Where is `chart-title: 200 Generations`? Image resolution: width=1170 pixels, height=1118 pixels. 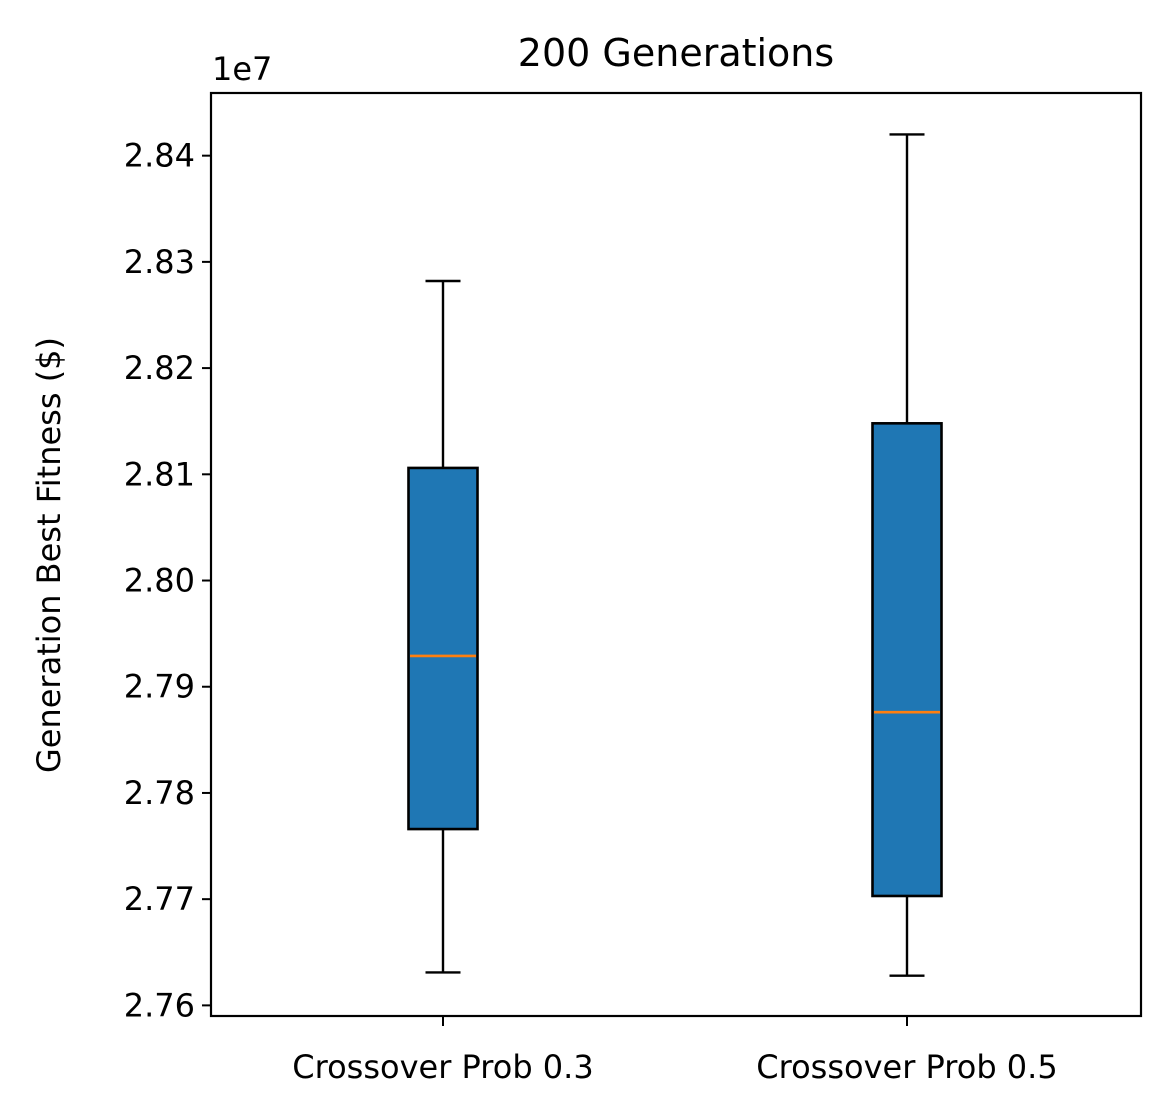 chart-title: 200 Generations is located at coordinates (676, 53).